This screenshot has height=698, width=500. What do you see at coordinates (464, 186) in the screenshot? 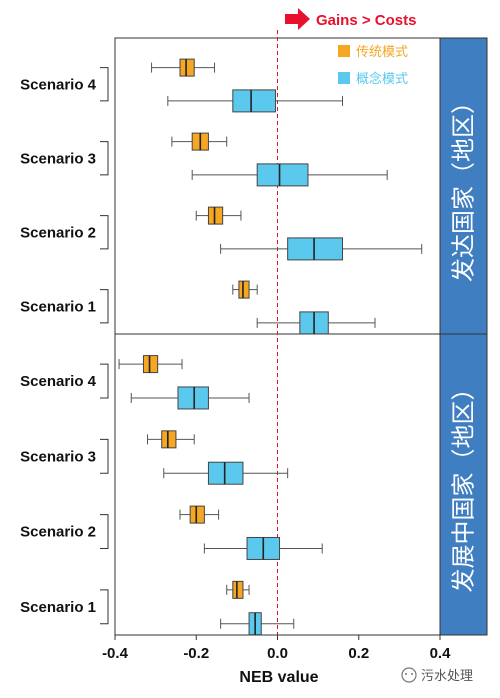
I see `region-label: 发达国家（地区）` at bounding box center [464, 186].